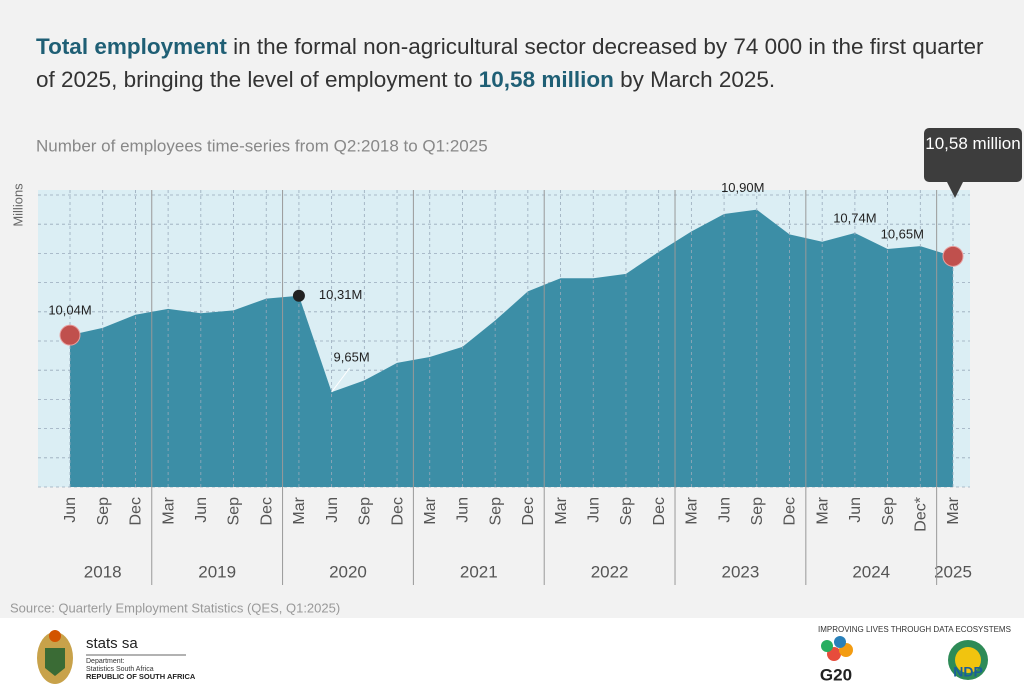 Image resolution: width=1024 pixels, height=698 pixels. What do you see at coordinates (348, 571) in the screenshot?
I see `year-label: 2020` at bounding box center [348, 571].